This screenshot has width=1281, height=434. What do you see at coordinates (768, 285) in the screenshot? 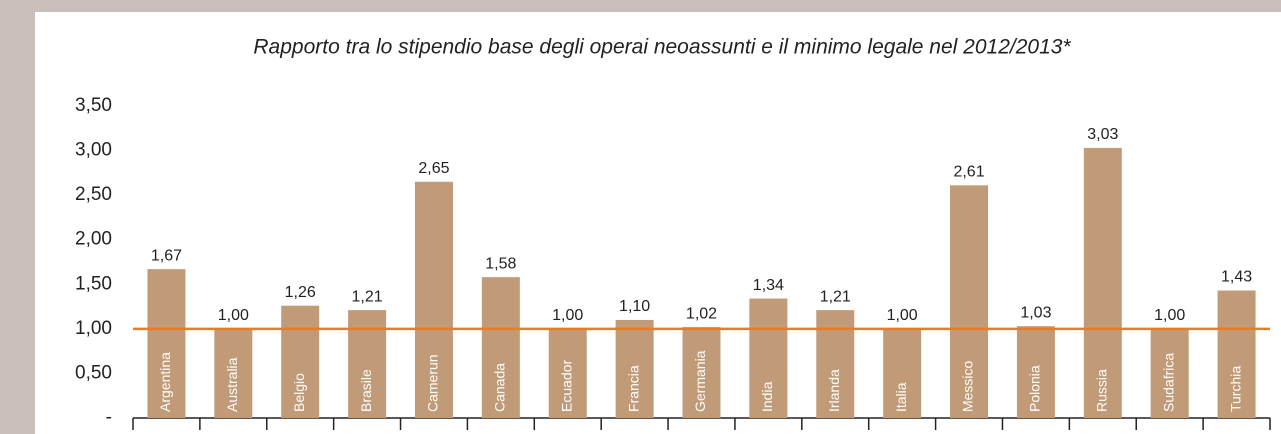
I see `value-label: 1,34` at bounding box center [768, 285].